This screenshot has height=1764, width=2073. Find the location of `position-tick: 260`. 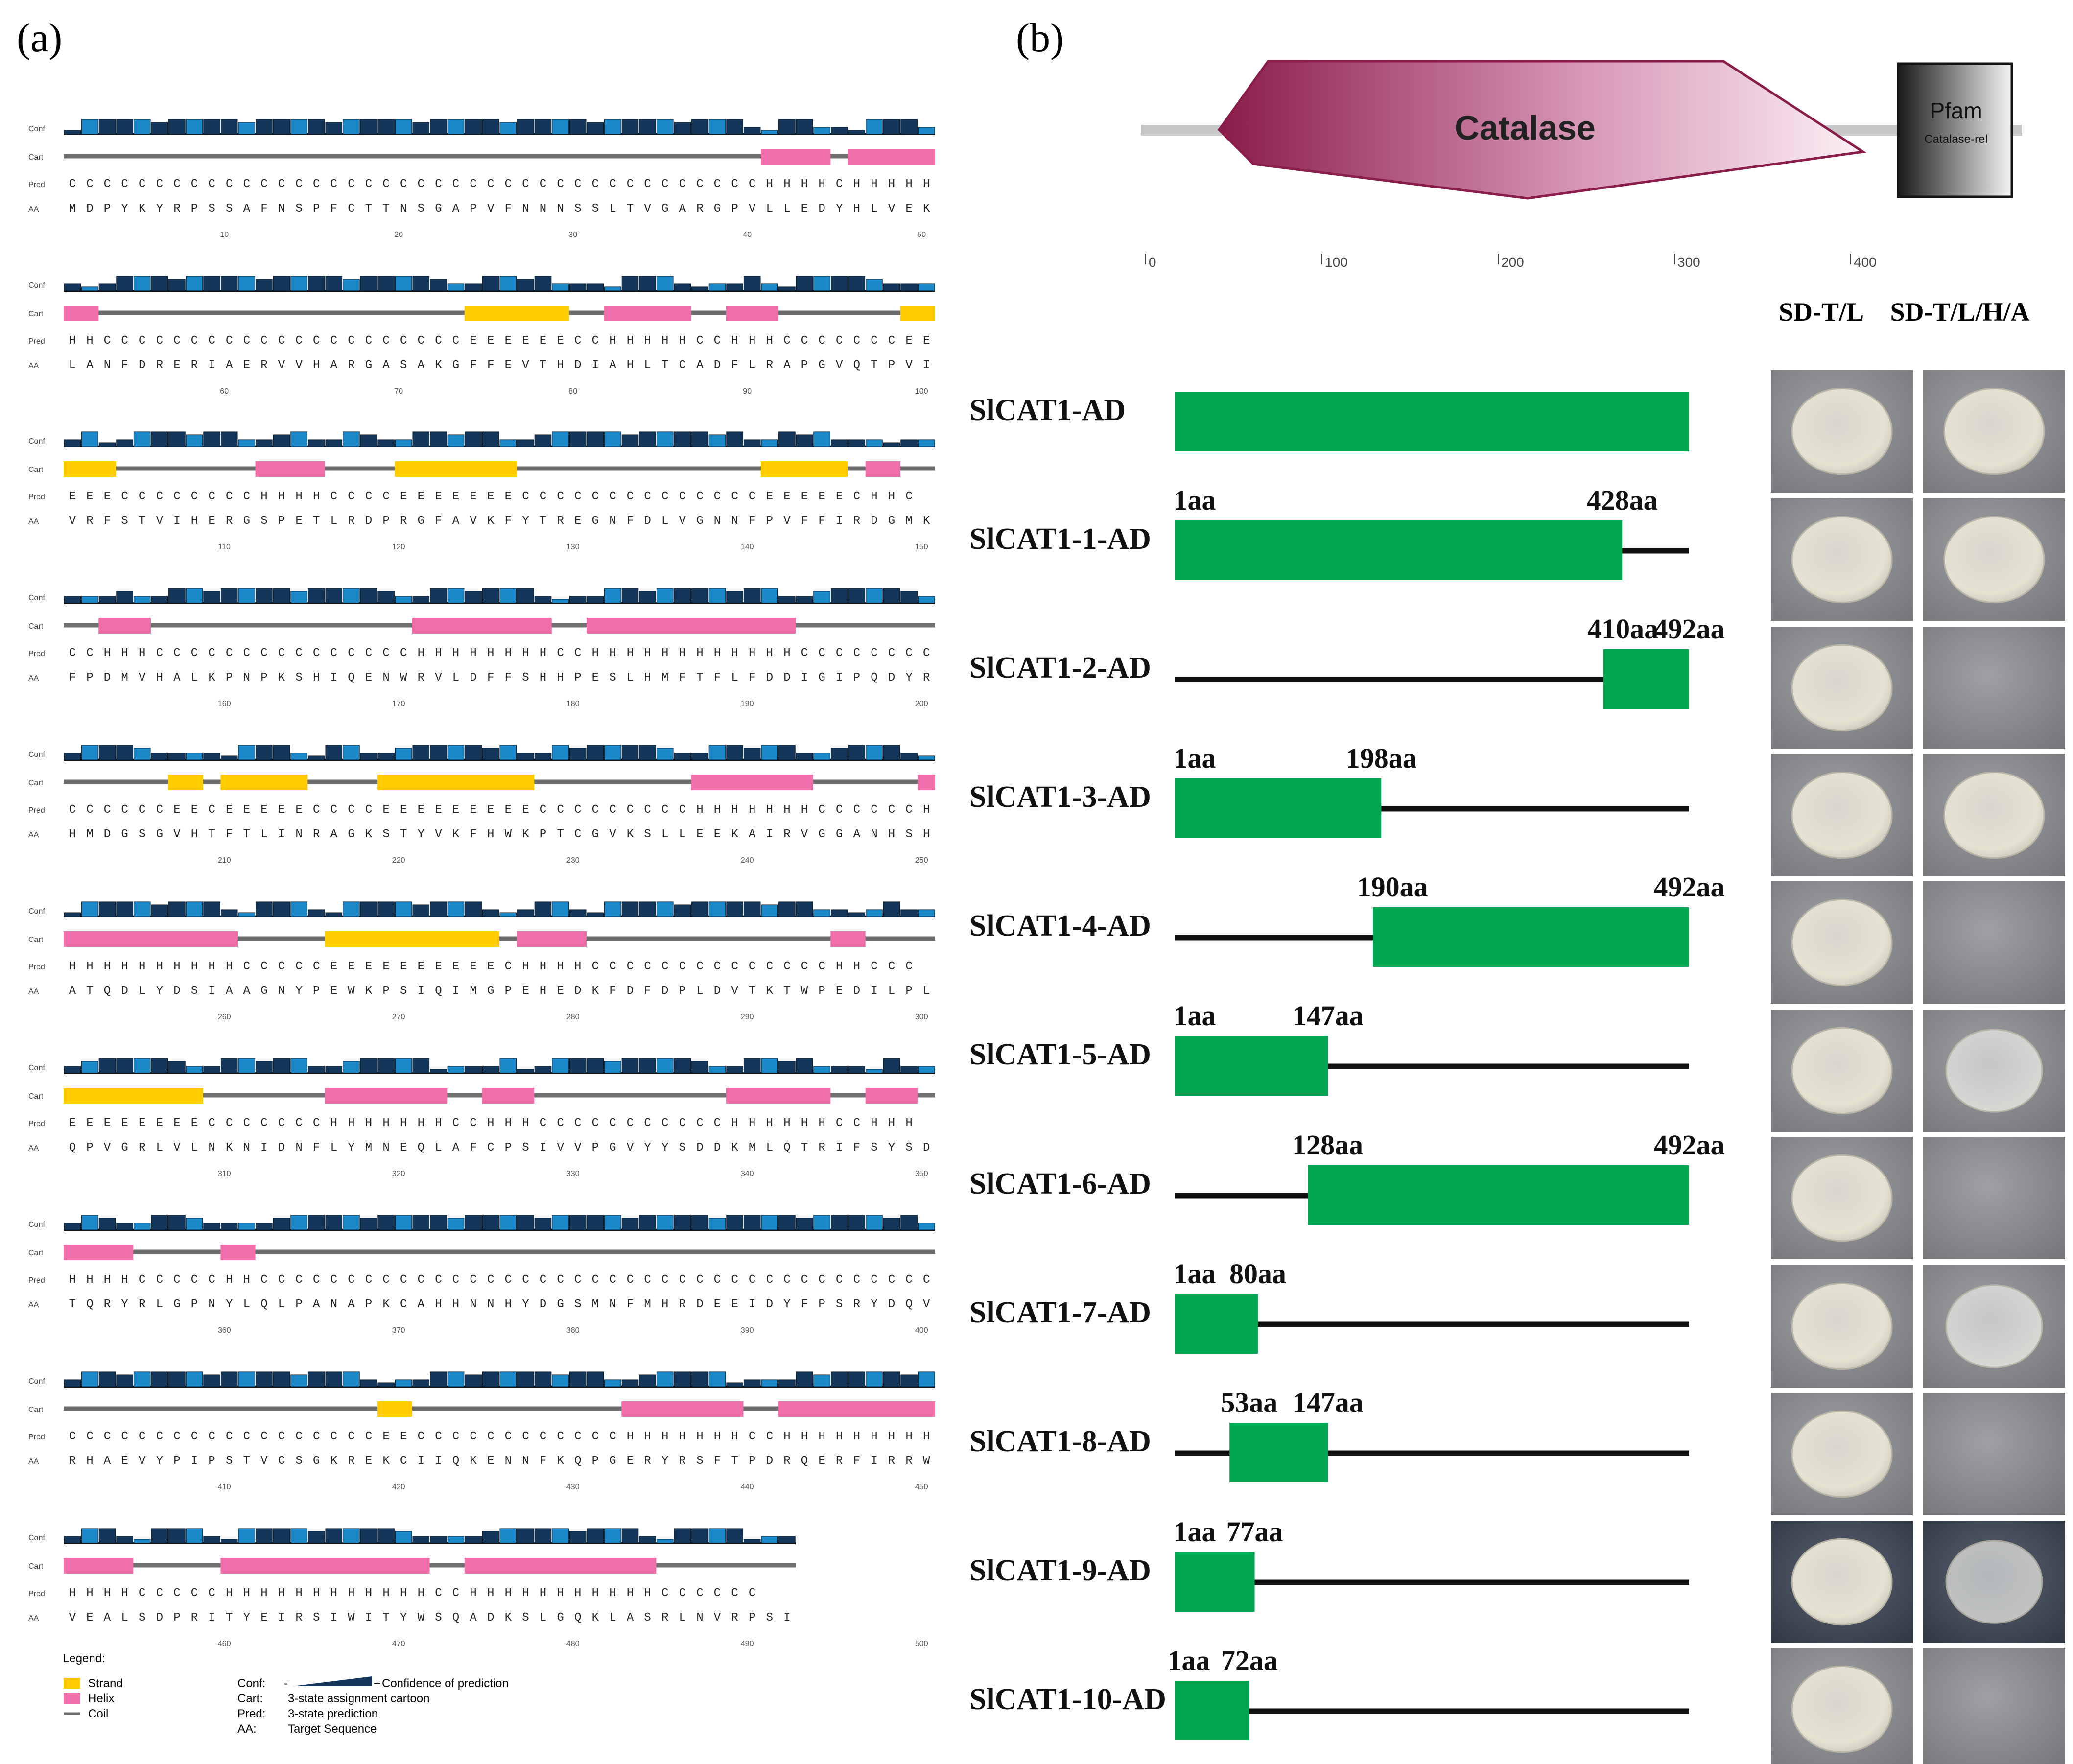

position-tick: 260 is located at coordinates (224, 1017).